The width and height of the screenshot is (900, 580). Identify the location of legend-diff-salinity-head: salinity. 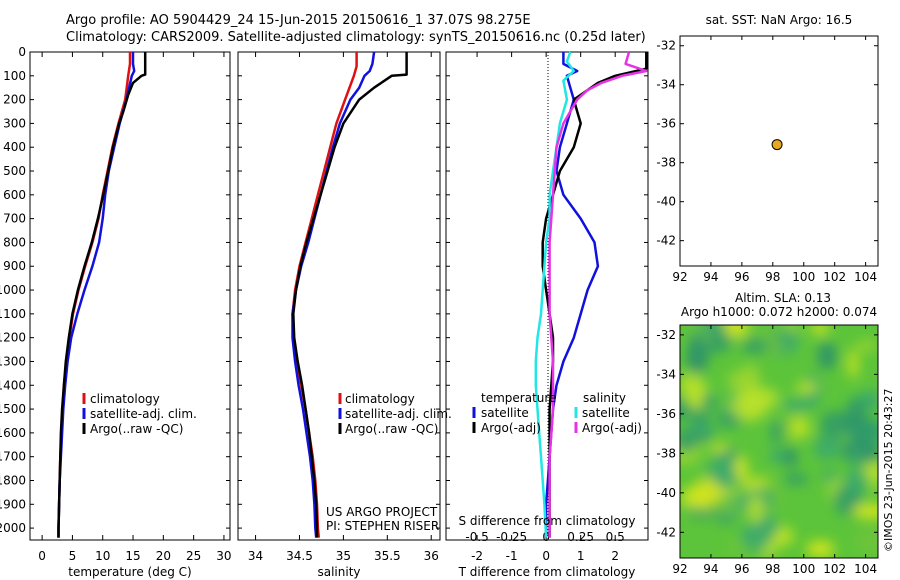
(604, 398).